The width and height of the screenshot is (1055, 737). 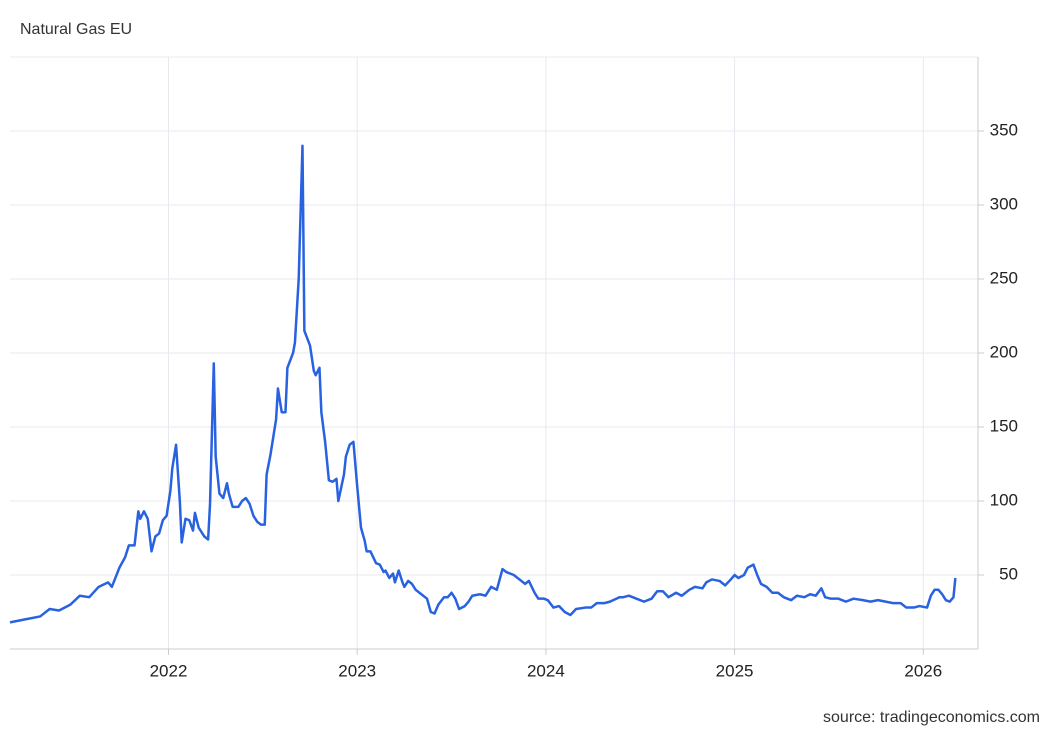 What do you see at coordinates (1008, 573) in the screenshot?
I see `y-tick-label: 50` at bounding box center [1008, 573].